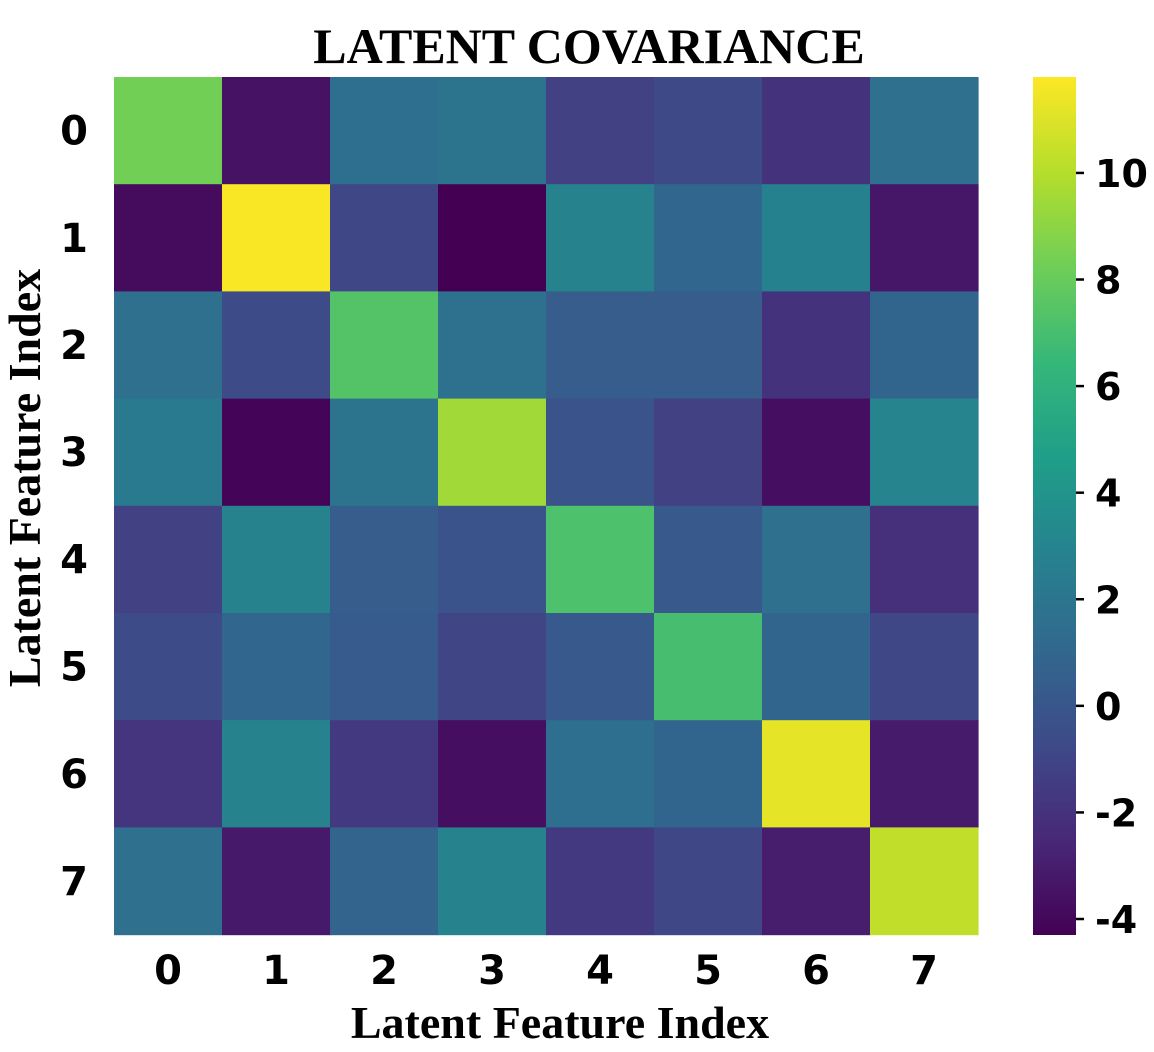  Describe the element at coordinates (1112, 547) in the screenshot. I see `colorbar-ticks: 10 8 6 4 2 0 -2 -4` at that location.